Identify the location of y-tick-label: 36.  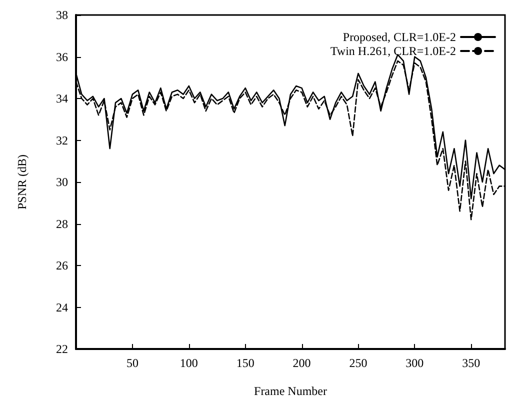
(62, 57).